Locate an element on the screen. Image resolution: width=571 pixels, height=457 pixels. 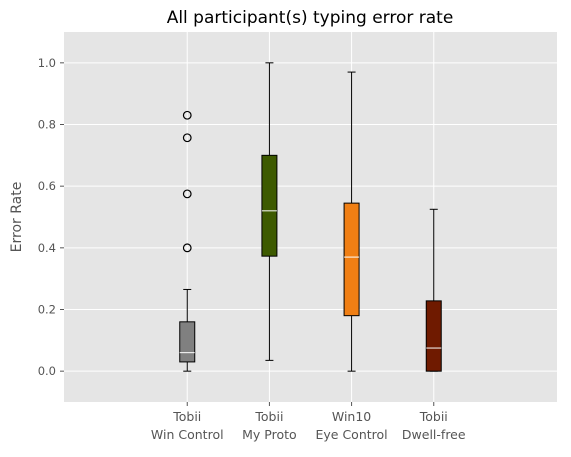
y-tick-label: 1.0 is located at coordinates (47, 63).